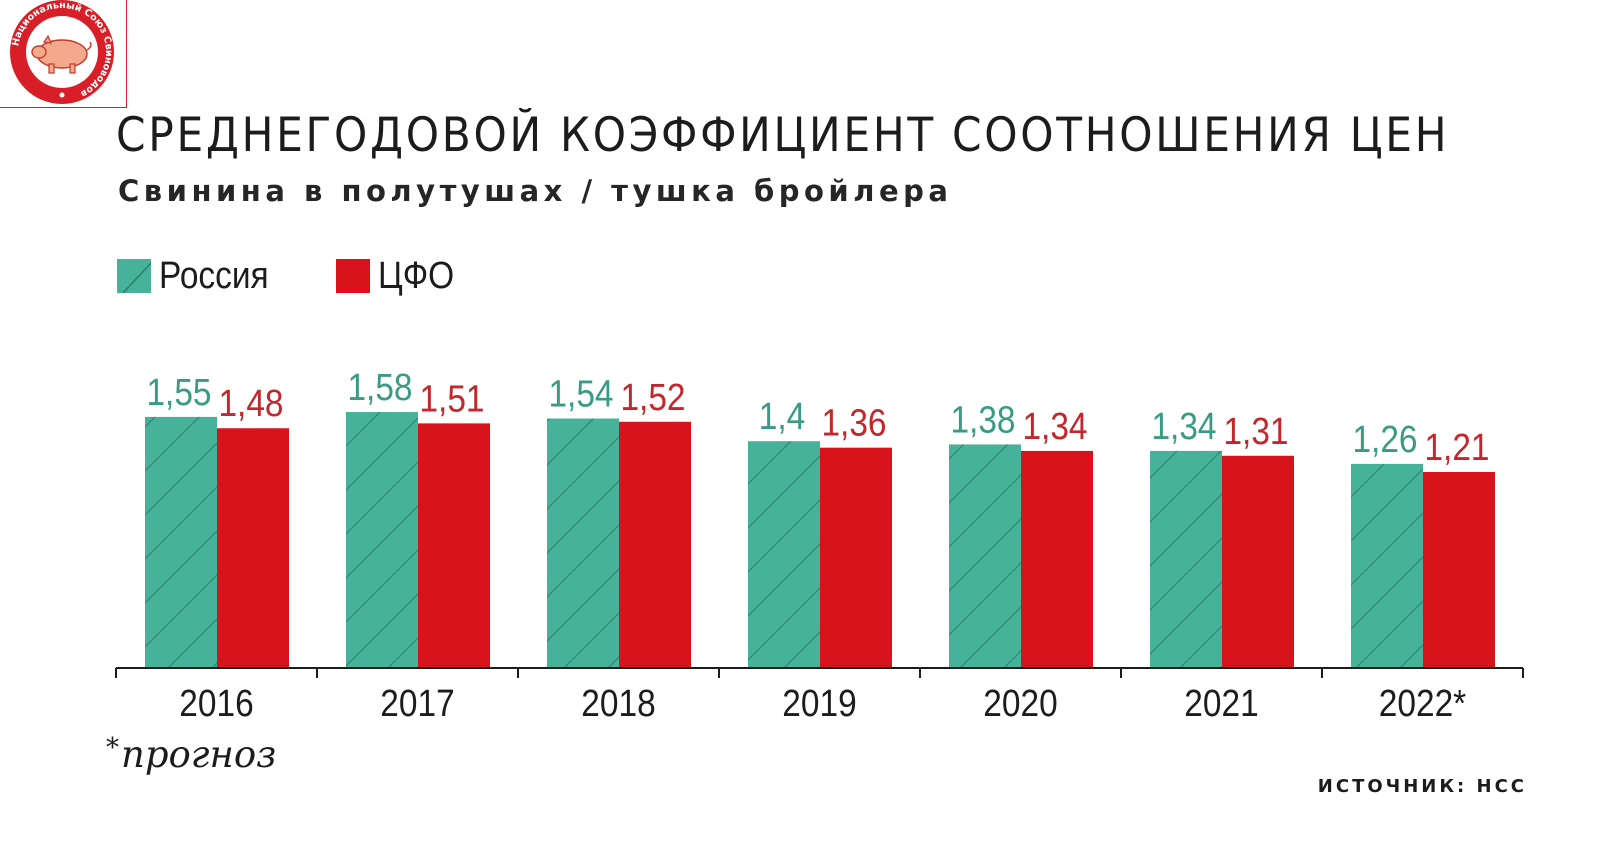 This screenshot has width=1617, height=853. What do you see at coordinates (250, 403) in the screenshot?
I see `data-label-cfo-2016: 1,48` at bounding box center [250, 403].